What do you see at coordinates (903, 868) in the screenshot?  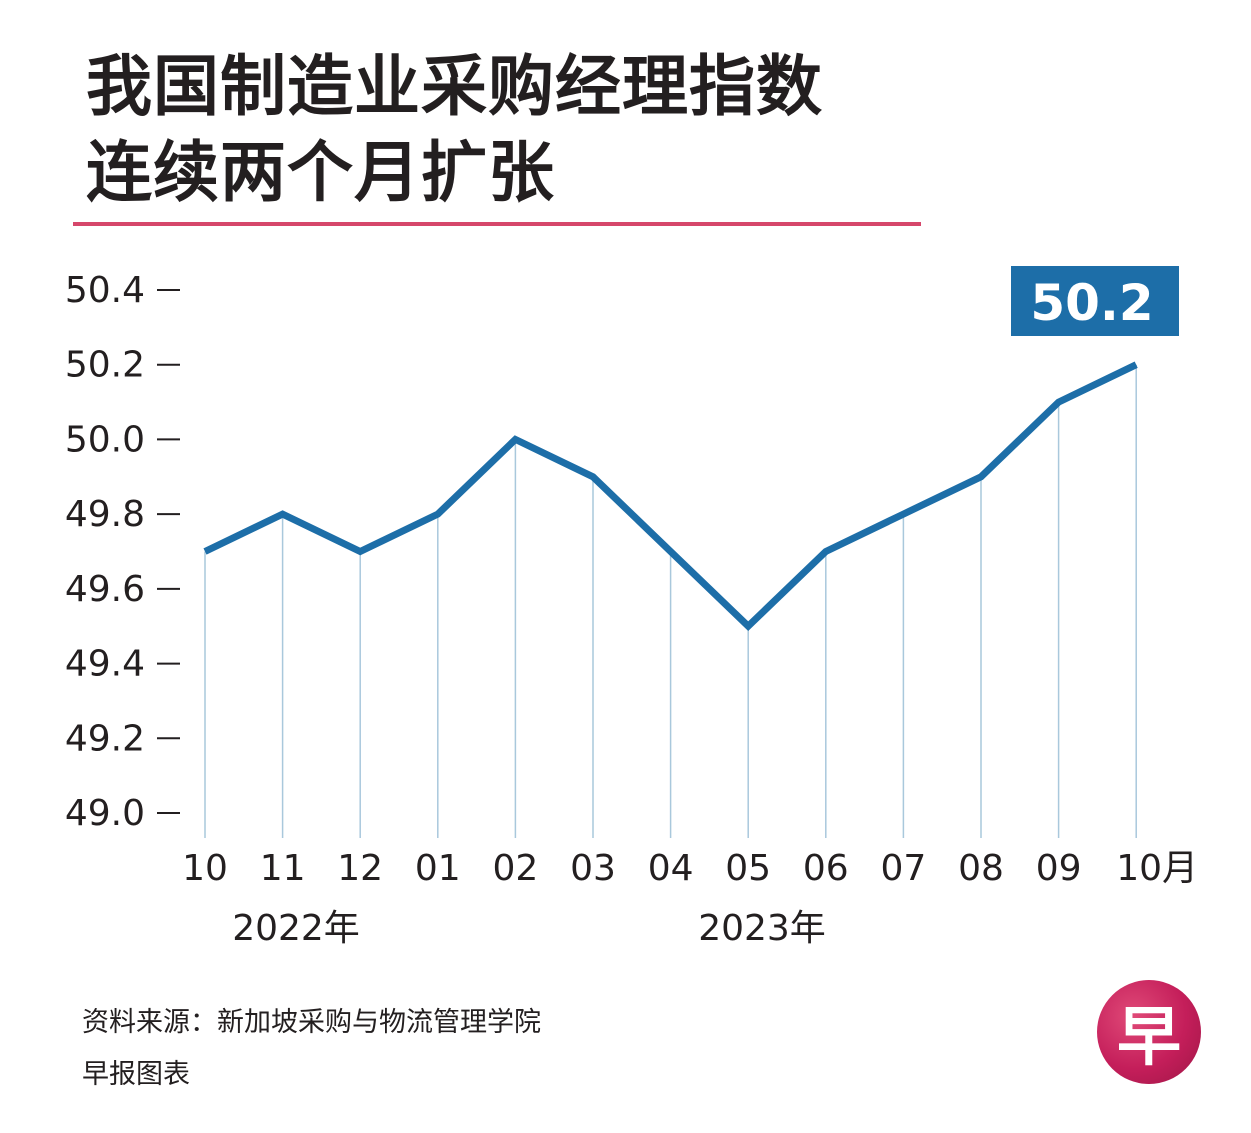 I see `x-tick-label: 07` at bounding box center [903, 868].